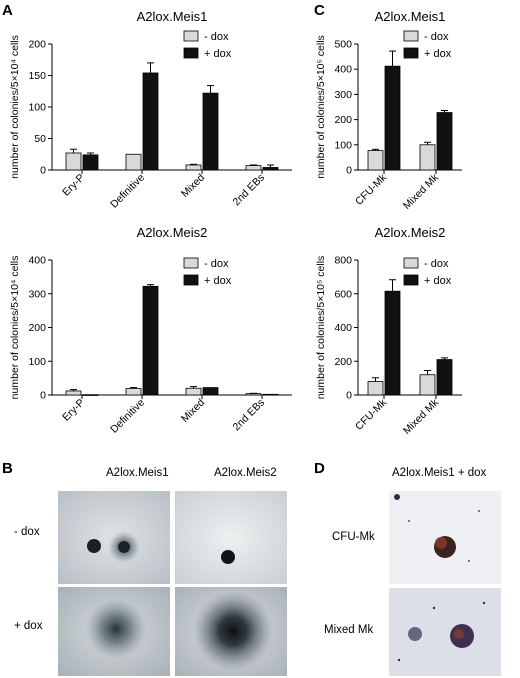 The image size is (520, 678). Describe the element at coordinates (349, 630) in the screenshot. I see `photo-d-row2-label: Mixed Mk` at that location.